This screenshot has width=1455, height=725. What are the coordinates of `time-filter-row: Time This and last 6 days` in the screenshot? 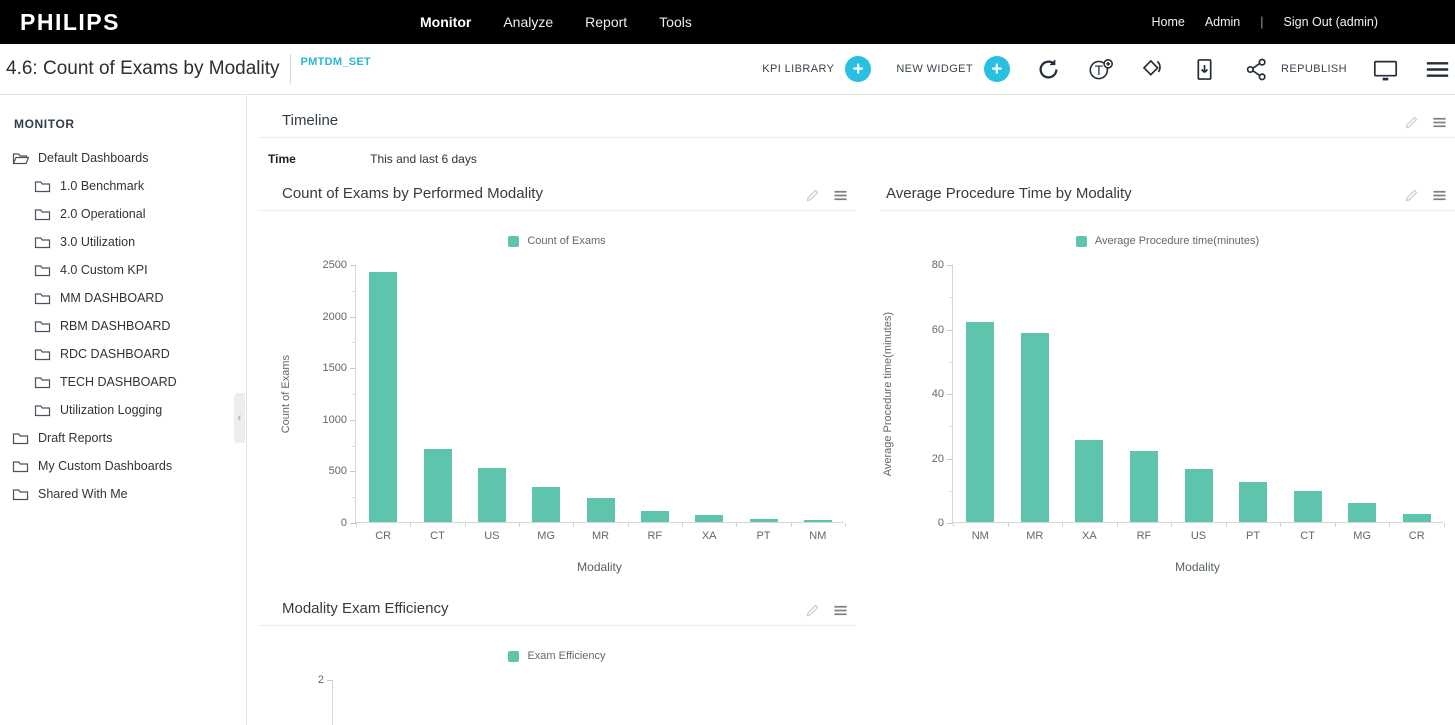 It's located at (372, 159).